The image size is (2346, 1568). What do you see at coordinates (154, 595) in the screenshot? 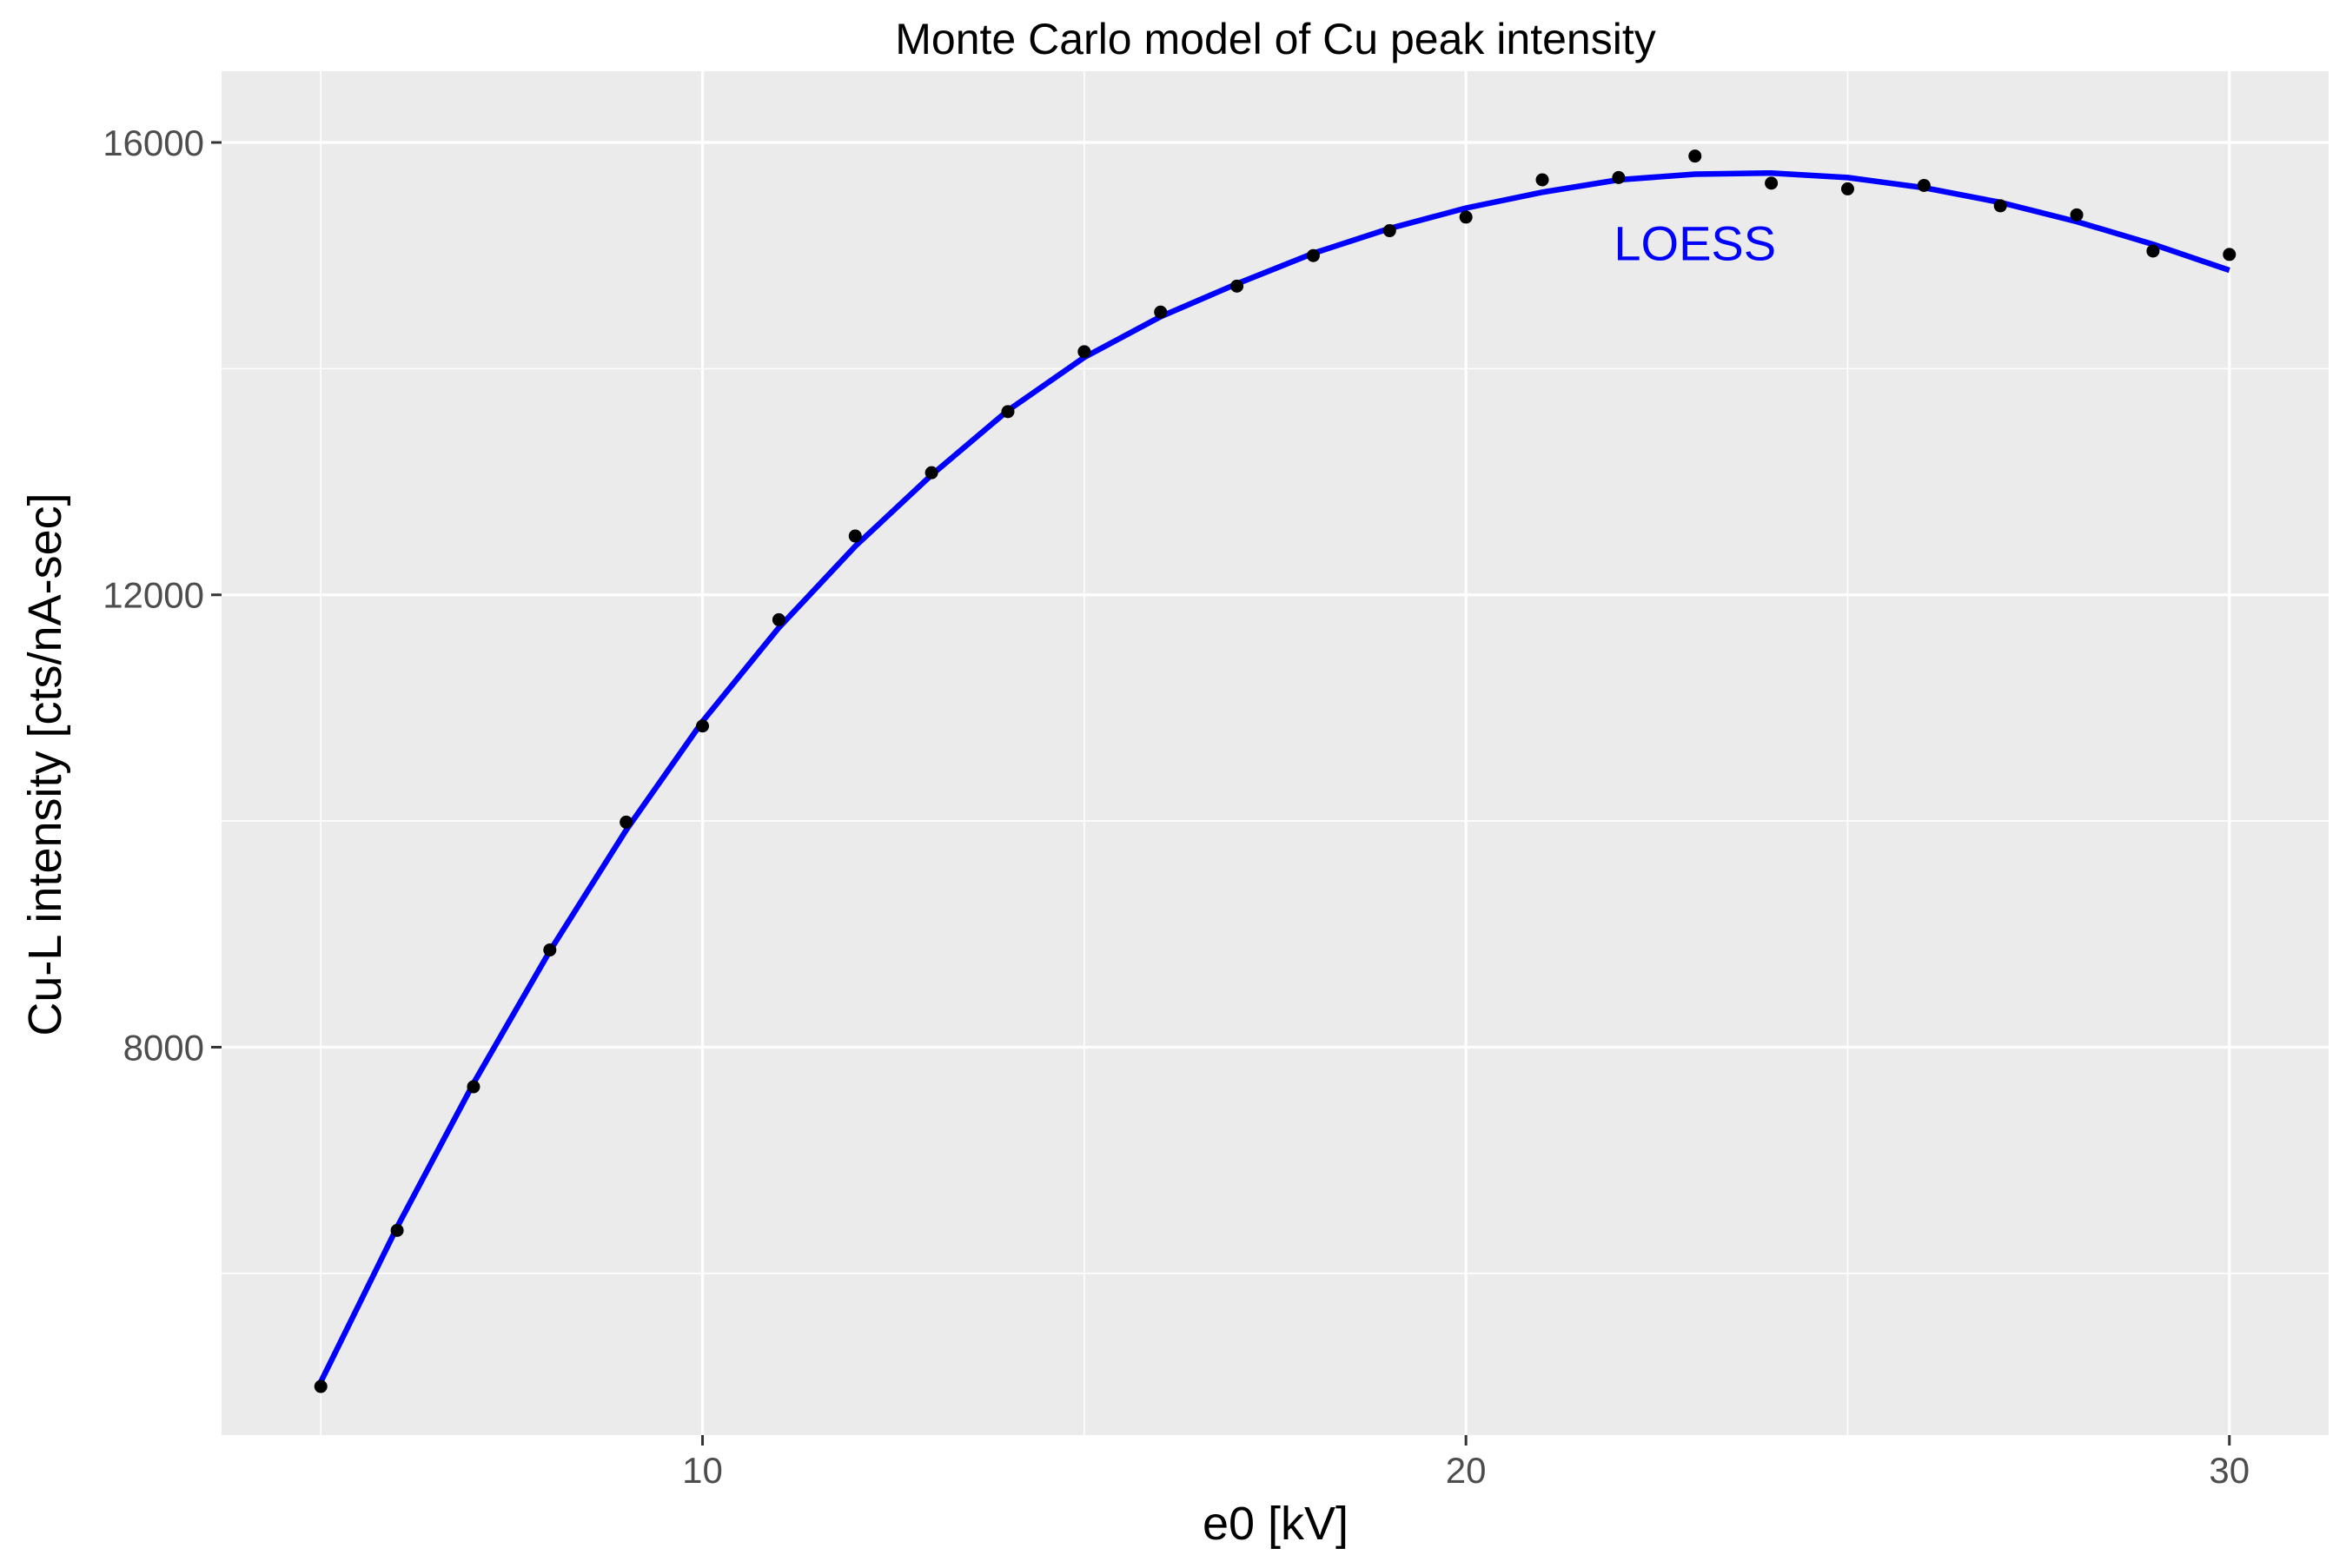
I see `y-tick-label: 12000` at bounding box center [154, 595].